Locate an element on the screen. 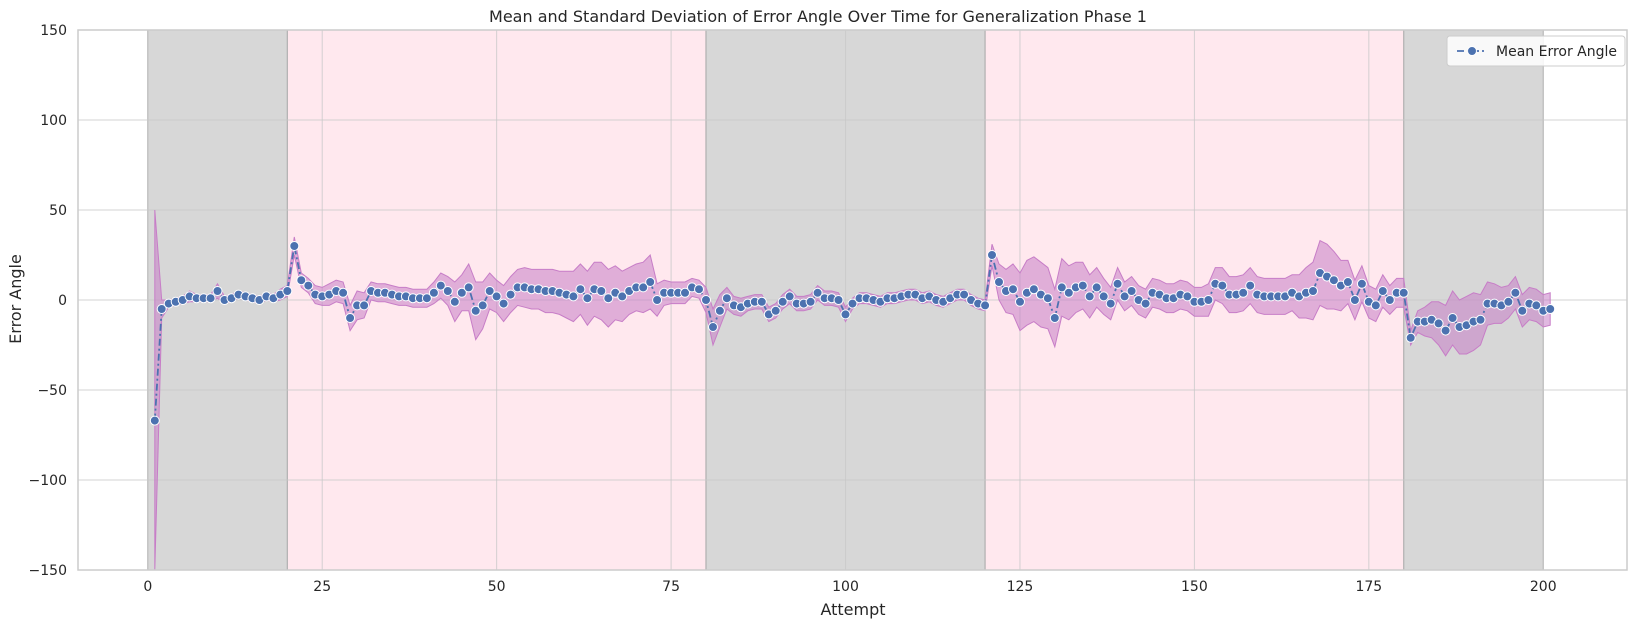  legend-label: Mean Error Angle is located at coordinates (1556, 52).